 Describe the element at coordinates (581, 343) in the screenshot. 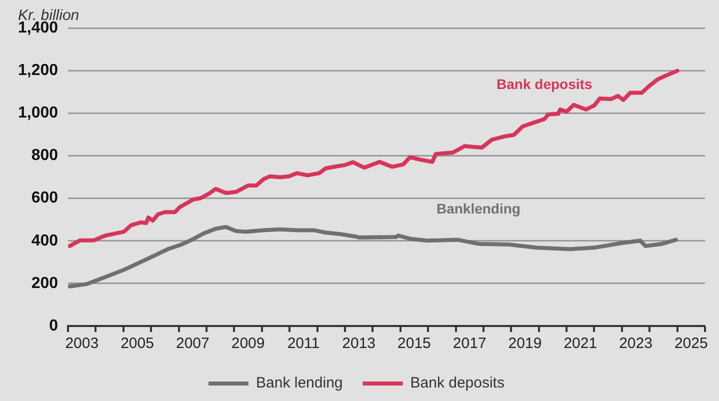

I see `x-tick-label: 2021` at that location.